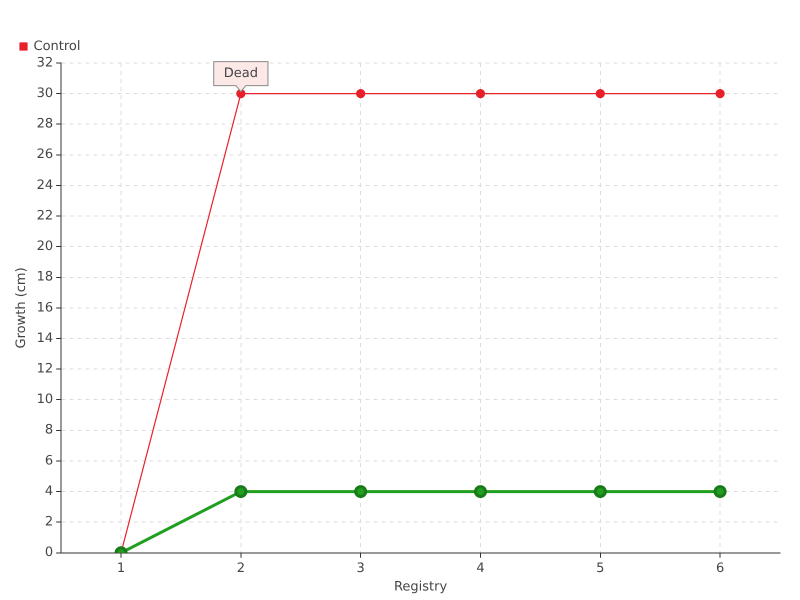 This screenshot has height=600, width=800. I want to click on y-tick-label: 0, so click(49, 552).